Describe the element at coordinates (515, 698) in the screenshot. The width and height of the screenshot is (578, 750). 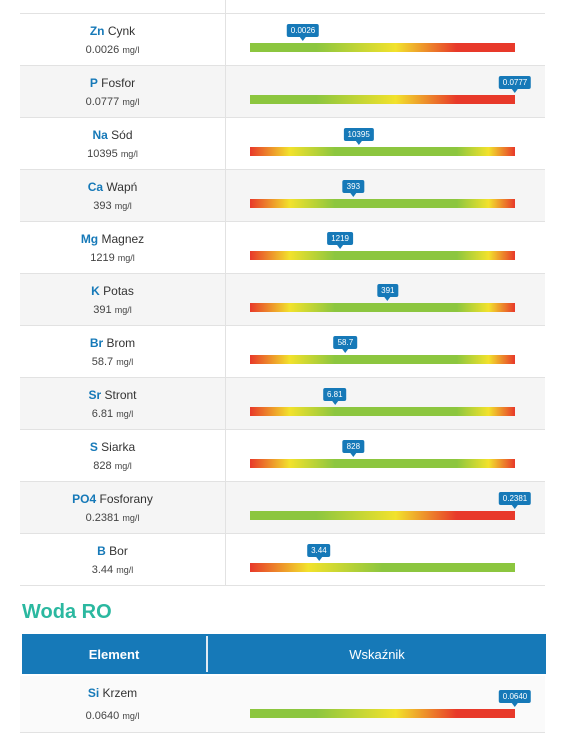
I see `indicator-marker: 0.0640` at that location.